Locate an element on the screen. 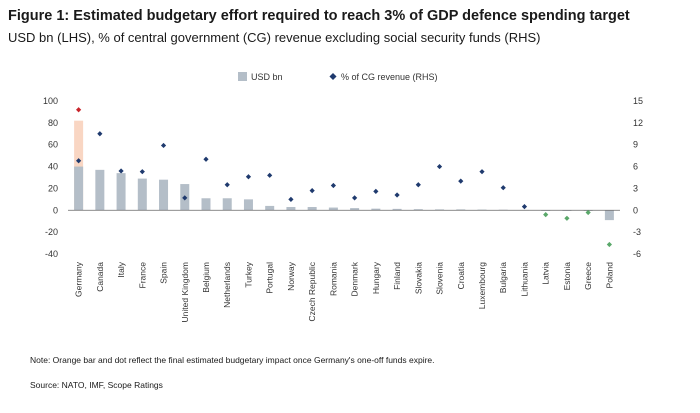 The width and height of the screenshot is (700, 413). category-label: Hungary is located at coordinates (376, 277).